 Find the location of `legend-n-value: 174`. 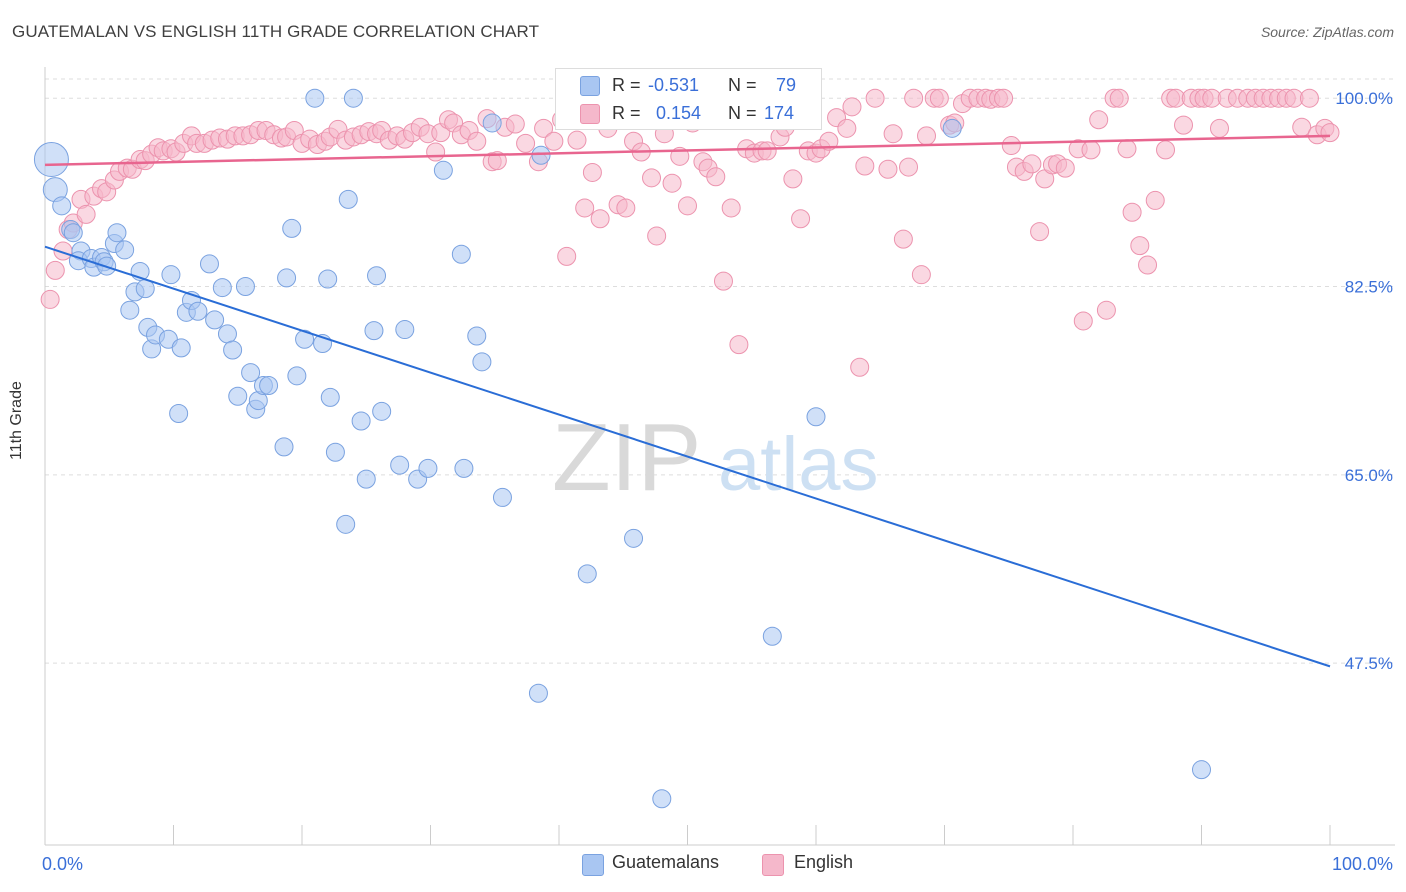

legend-n-value: 174 is located at coordinates (779, 113).